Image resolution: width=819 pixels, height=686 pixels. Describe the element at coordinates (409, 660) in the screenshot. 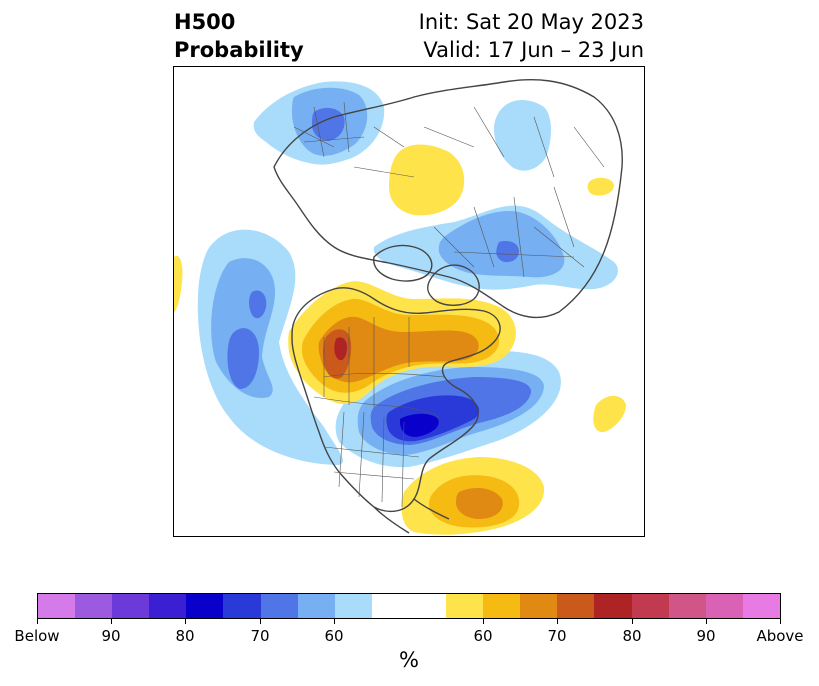

I see `colorbar-units: %` at that location.